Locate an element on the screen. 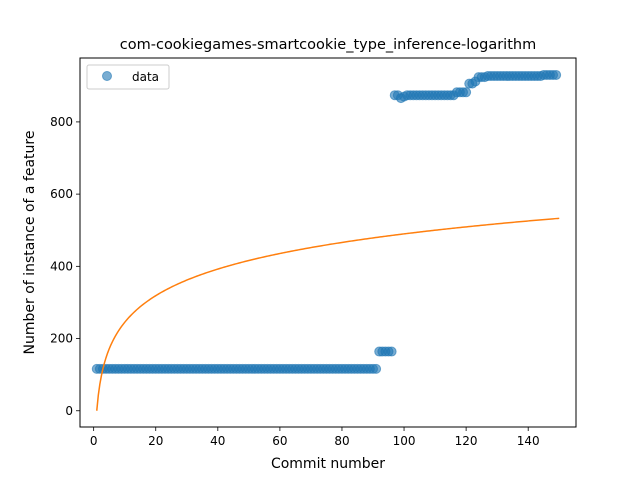 This screenshot has width=640, height=480. x-tick-label: 120 is located at coordinates (466, 441).